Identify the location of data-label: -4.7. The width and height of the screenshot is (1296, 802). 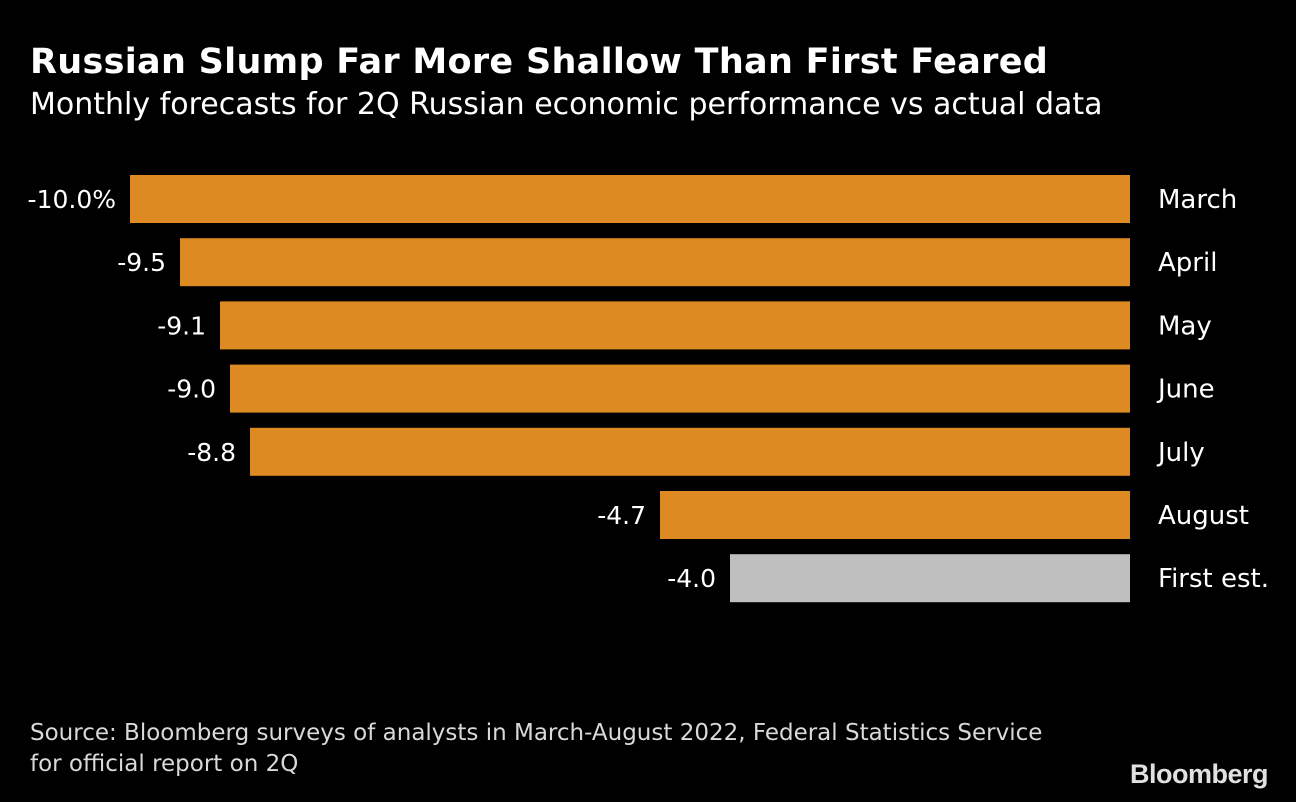
(621, 515).